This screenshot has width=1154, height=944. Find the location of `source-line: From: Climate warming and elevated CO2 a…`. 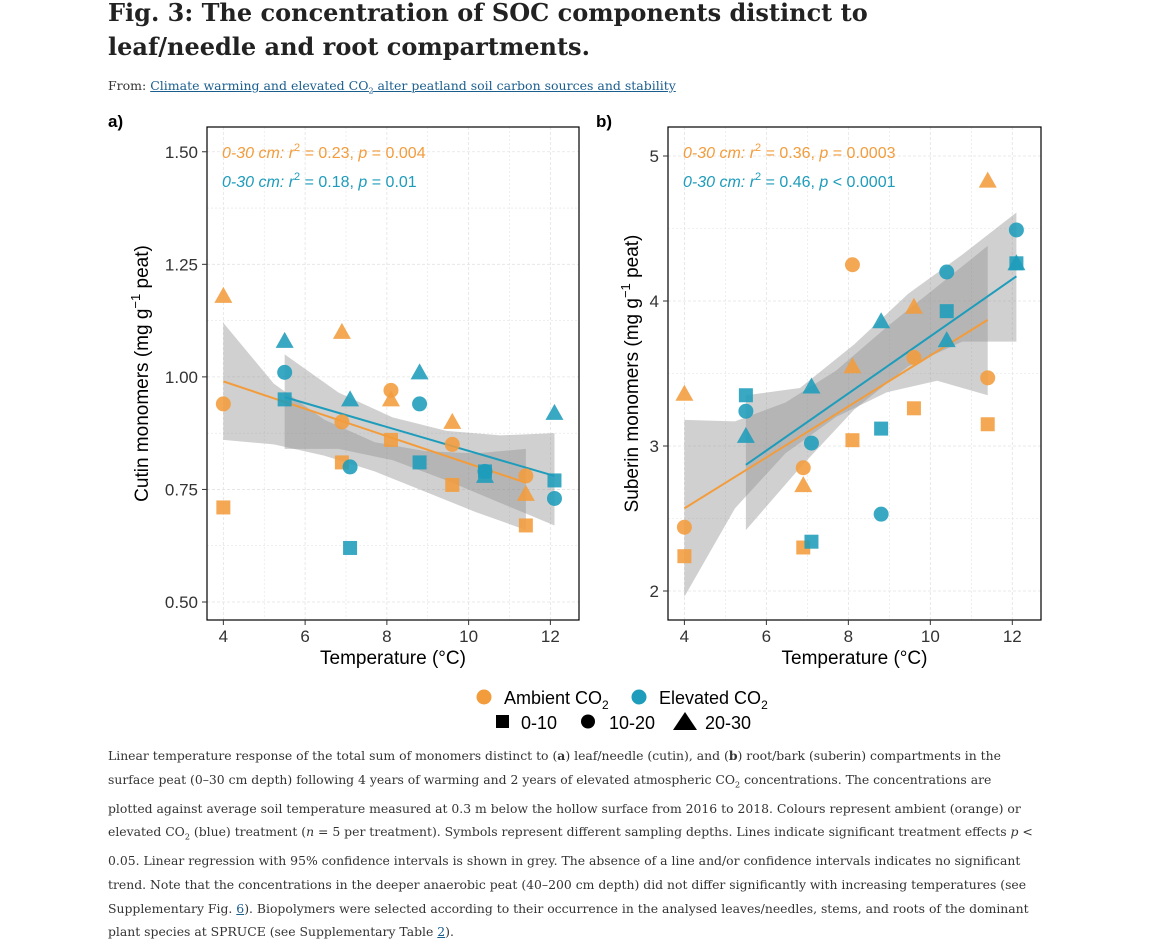

source-line: From: Climate warming and elevated CO2 a… is located at coordinates (392, 87).